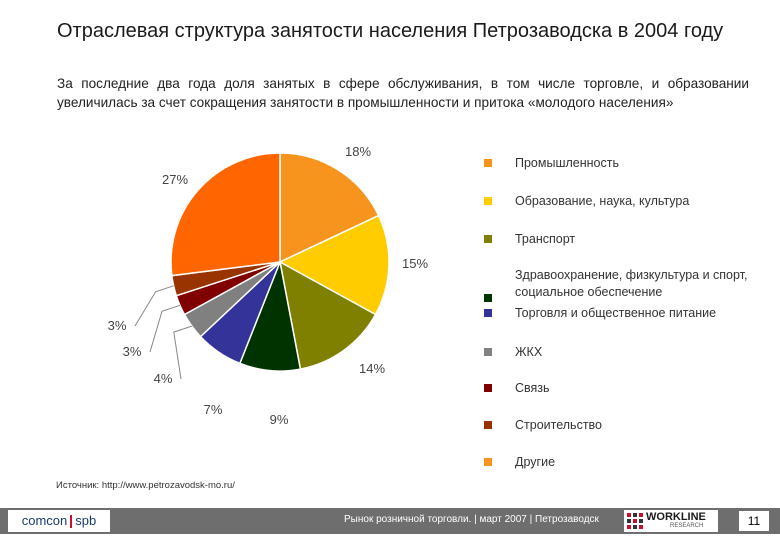 This screenshot has height=540, width=780. I want to click on slice-label: 18%, so click(358, 151).